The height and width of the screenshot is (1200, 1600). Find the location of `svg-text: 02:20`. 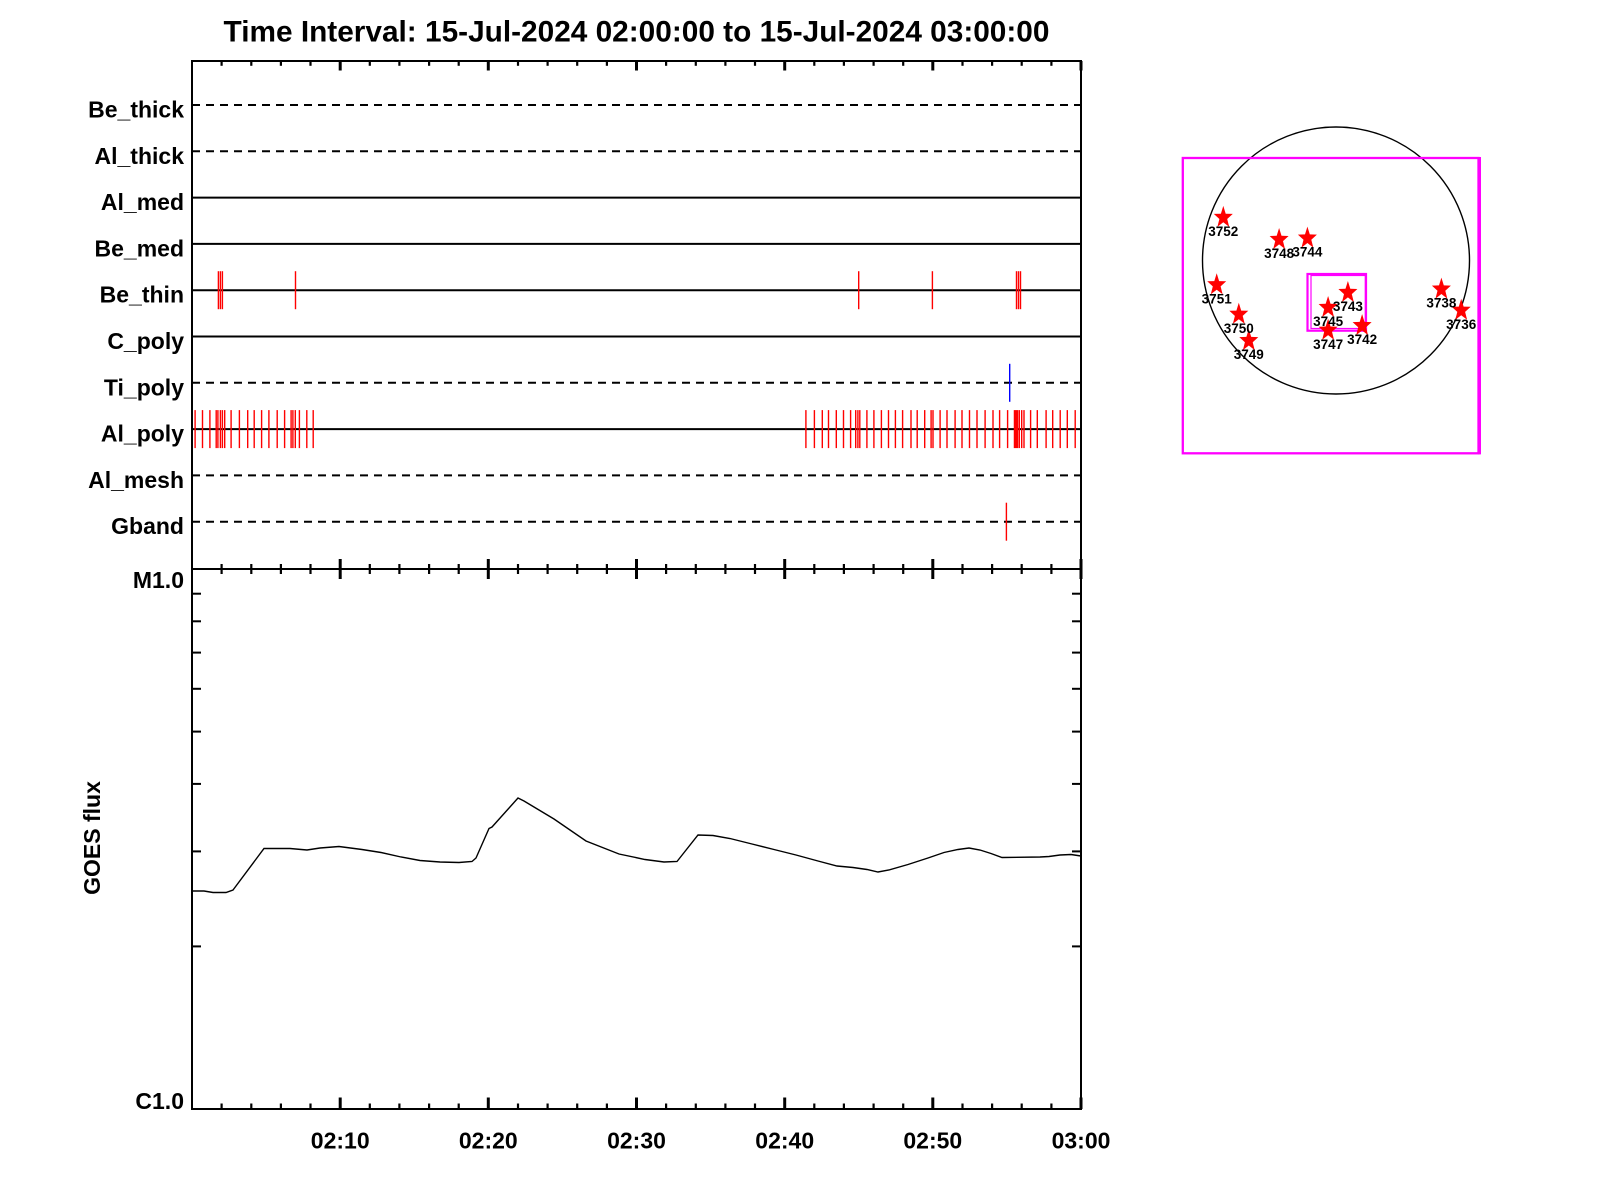

svg-text: 02:20 is located at coordinates (488, 1141).